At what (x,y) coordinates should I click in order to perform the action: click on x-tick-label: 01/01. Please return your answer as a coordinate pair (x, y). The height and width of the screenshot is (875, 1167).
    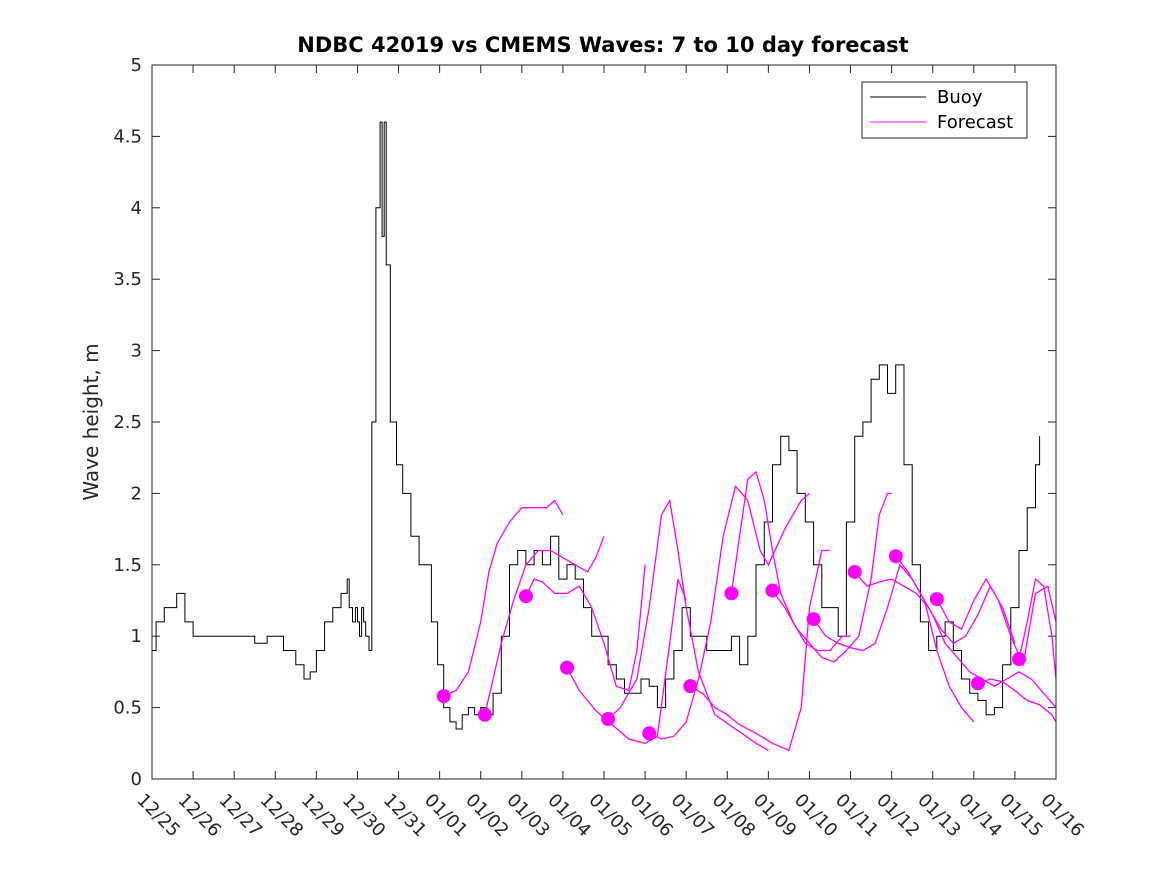
    Looking at the image, I should click on (446, 816).